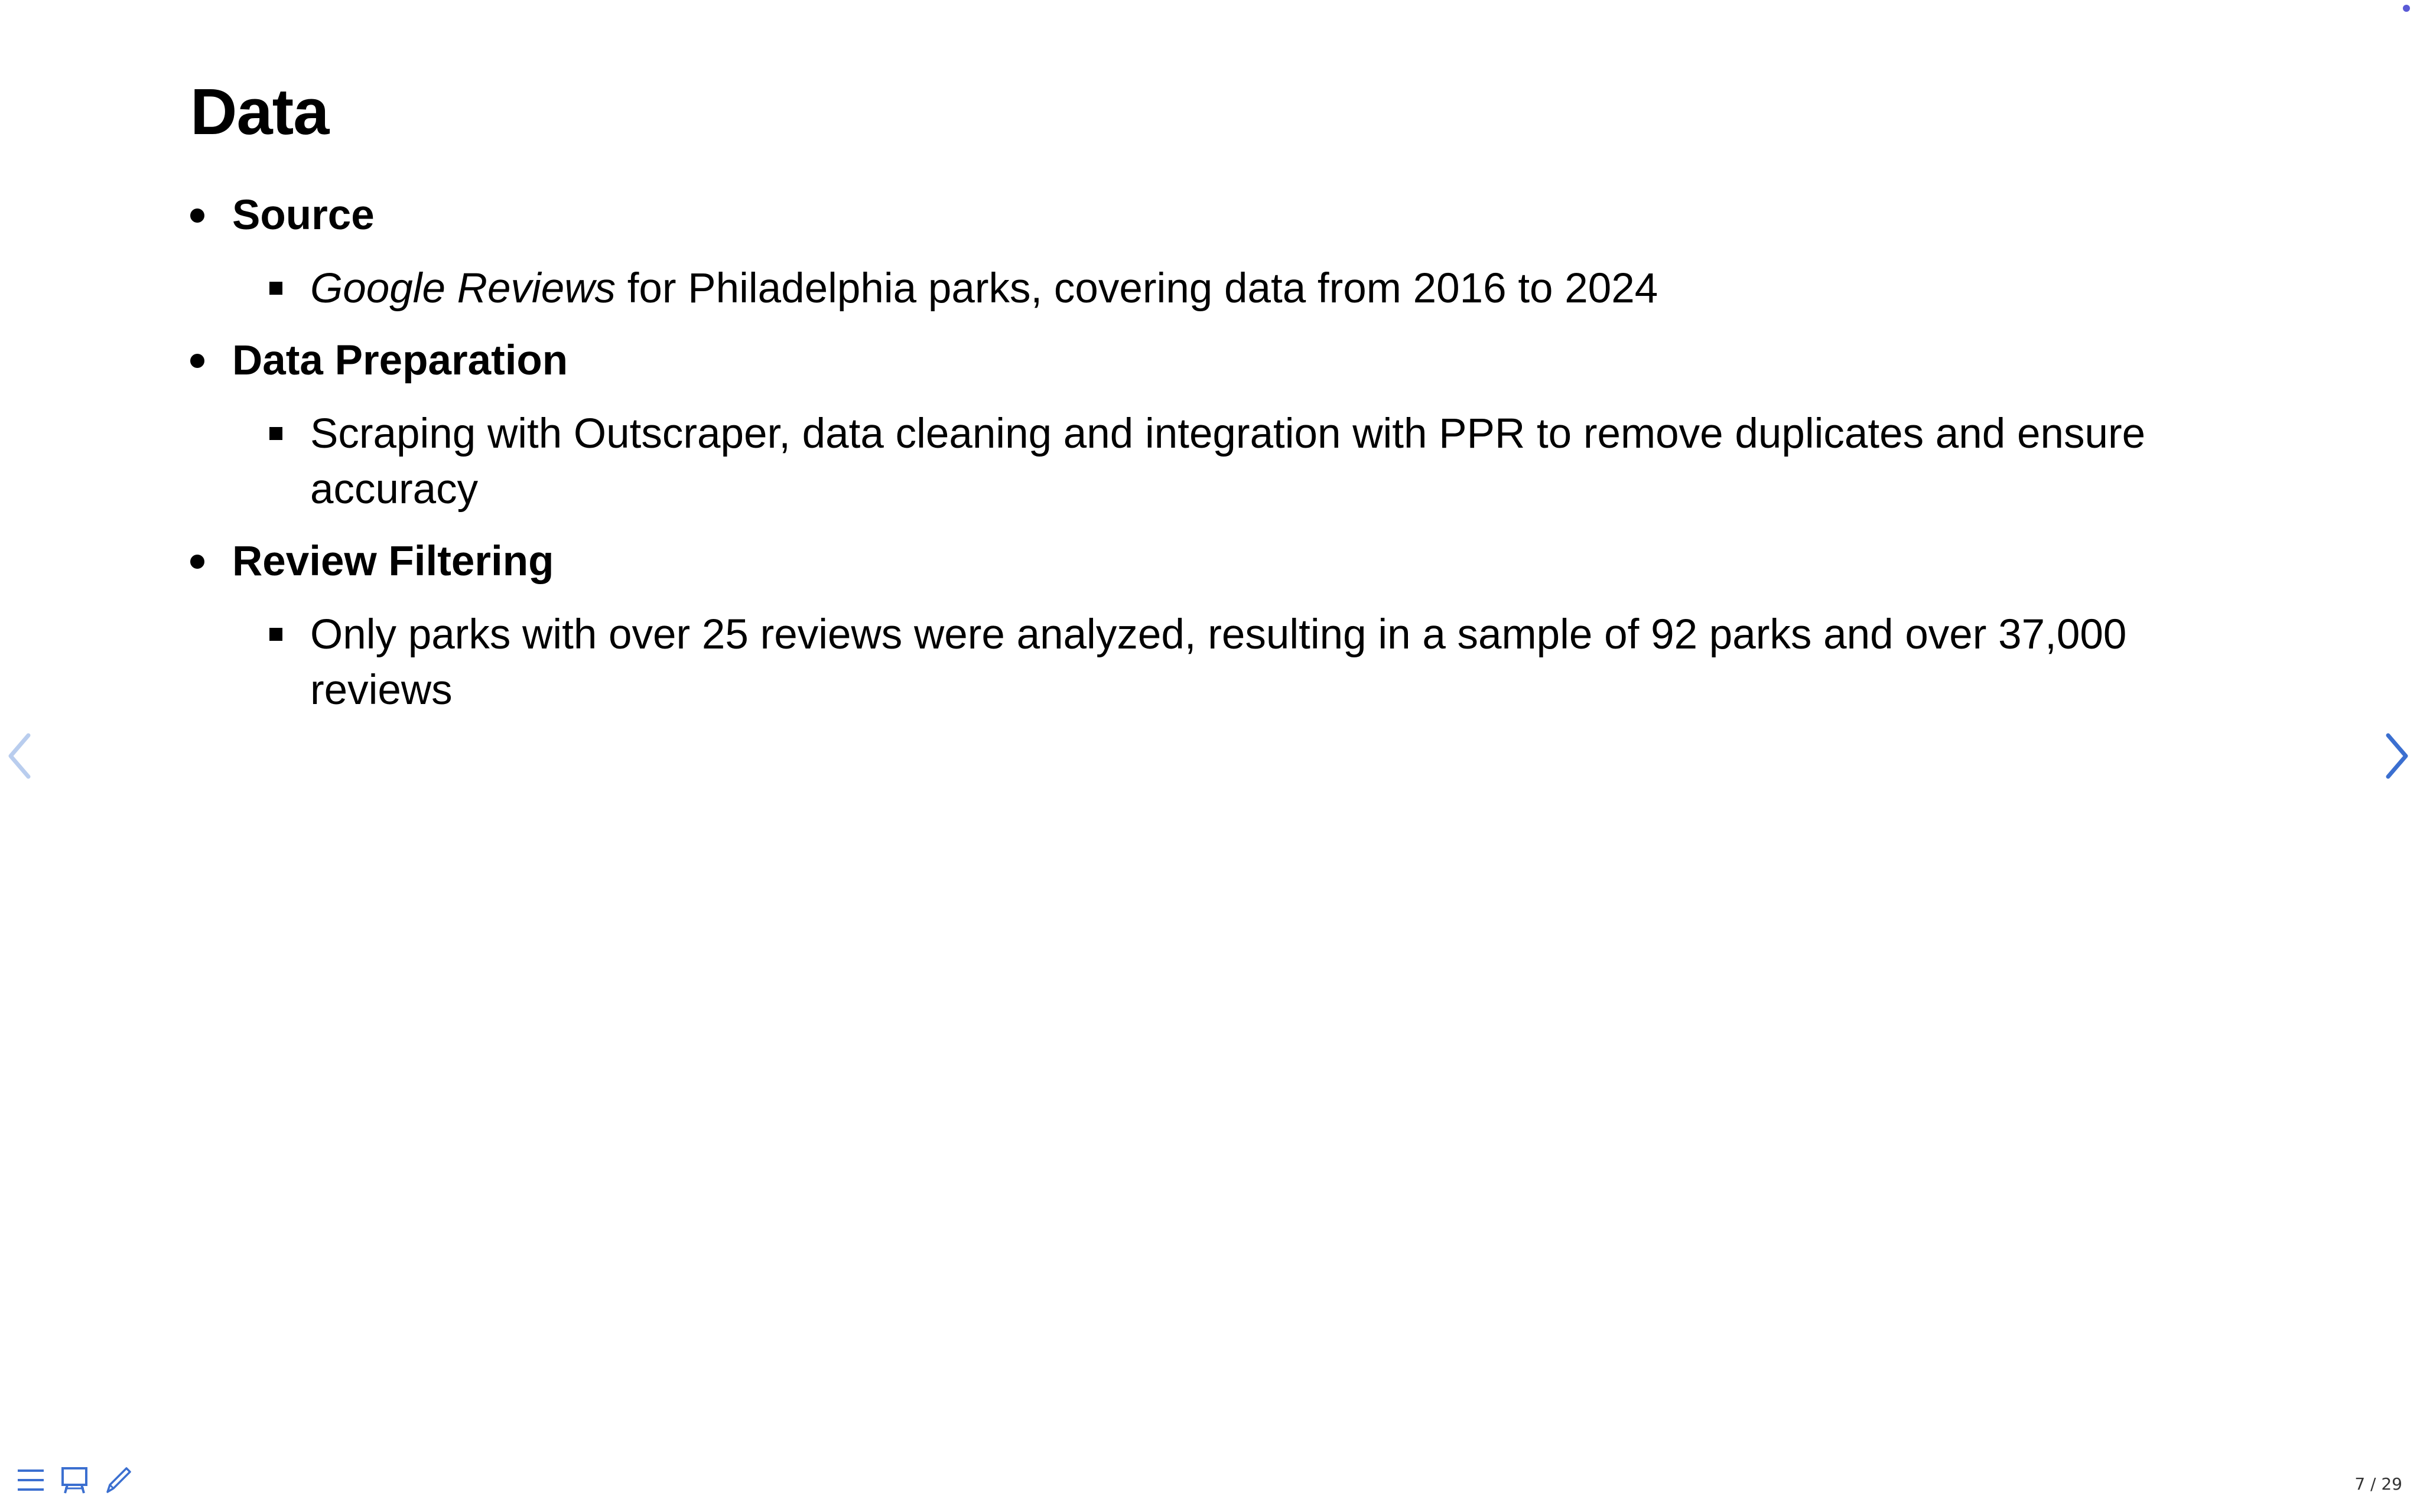 This screenshot has height=1512, width=2420. I want to click on presenter-button, so click(74, 1480).